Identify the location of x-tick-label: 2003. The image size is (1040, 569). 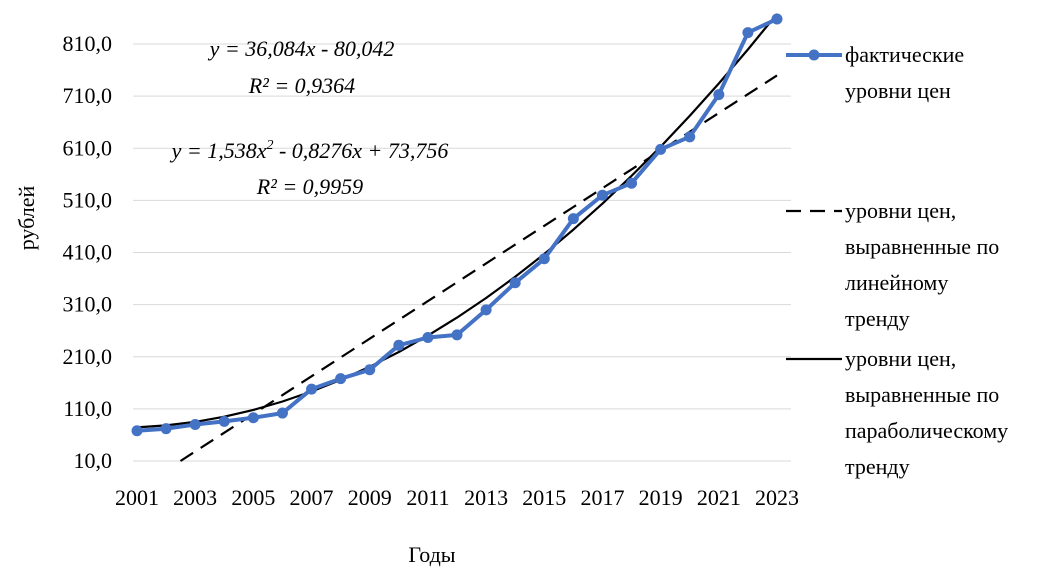
(195, 497).